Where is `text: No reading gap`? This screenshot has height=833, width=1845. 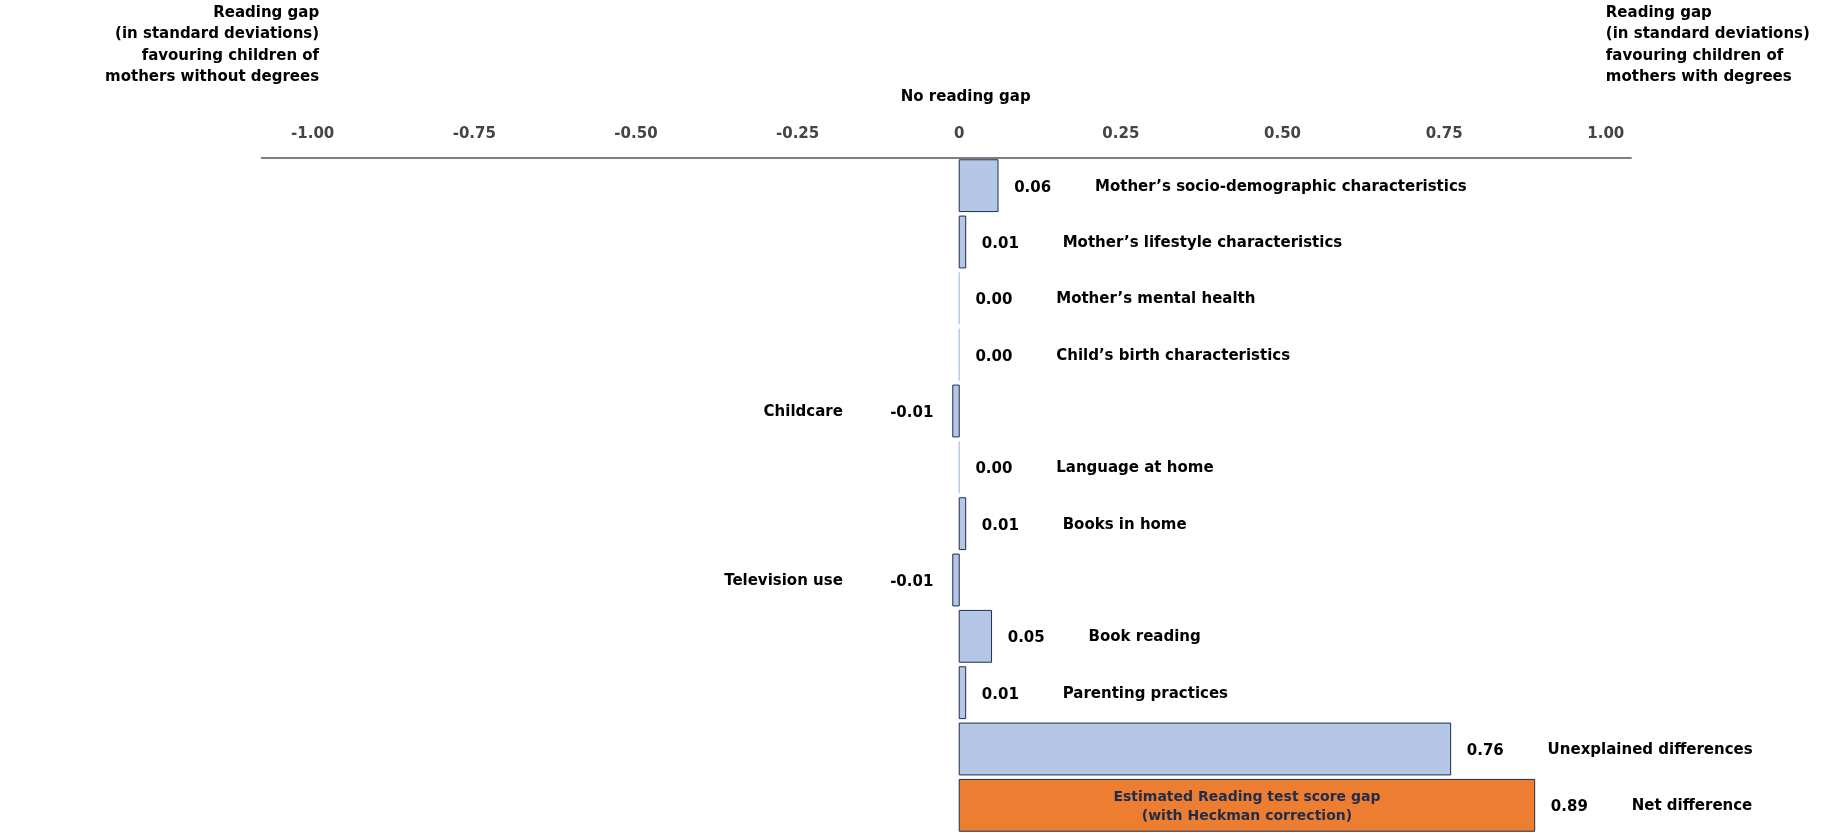
text: No reading gap is located at coordinates (965, 95).